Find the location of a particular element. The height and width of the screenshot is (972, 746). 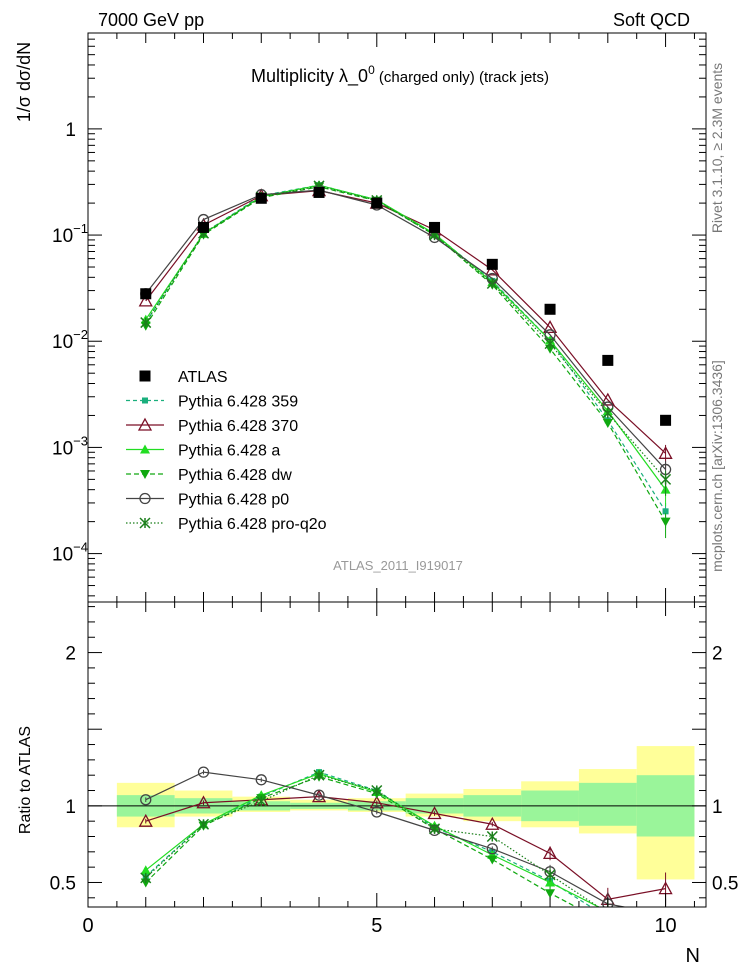

y-tick-exponent: −4 is located at coordinates (80, 547).